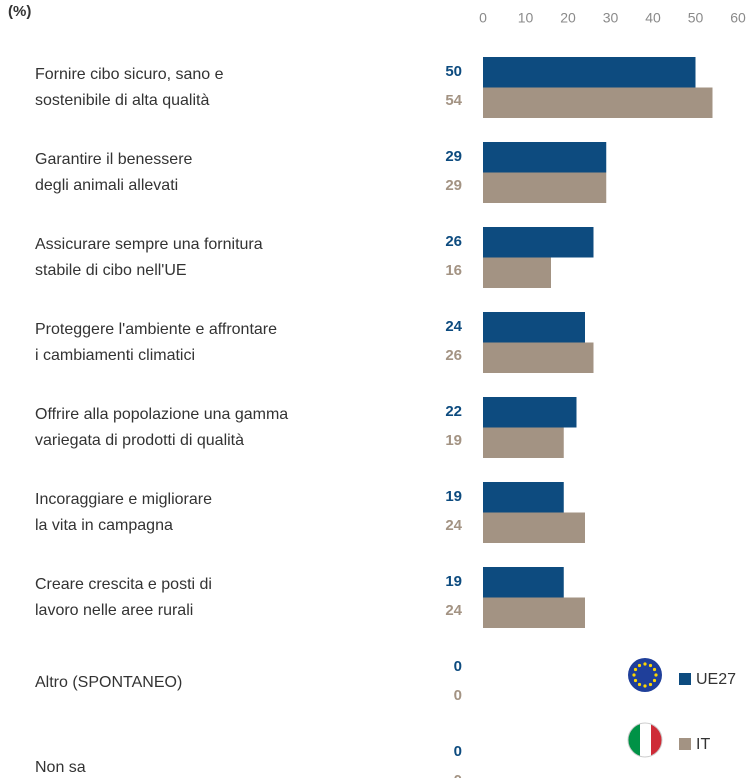 This screenshot has height=778, width=747. Describe the element at coordinates (716, 679) in the screenshot. I see `legend-label: UE27` at that location.